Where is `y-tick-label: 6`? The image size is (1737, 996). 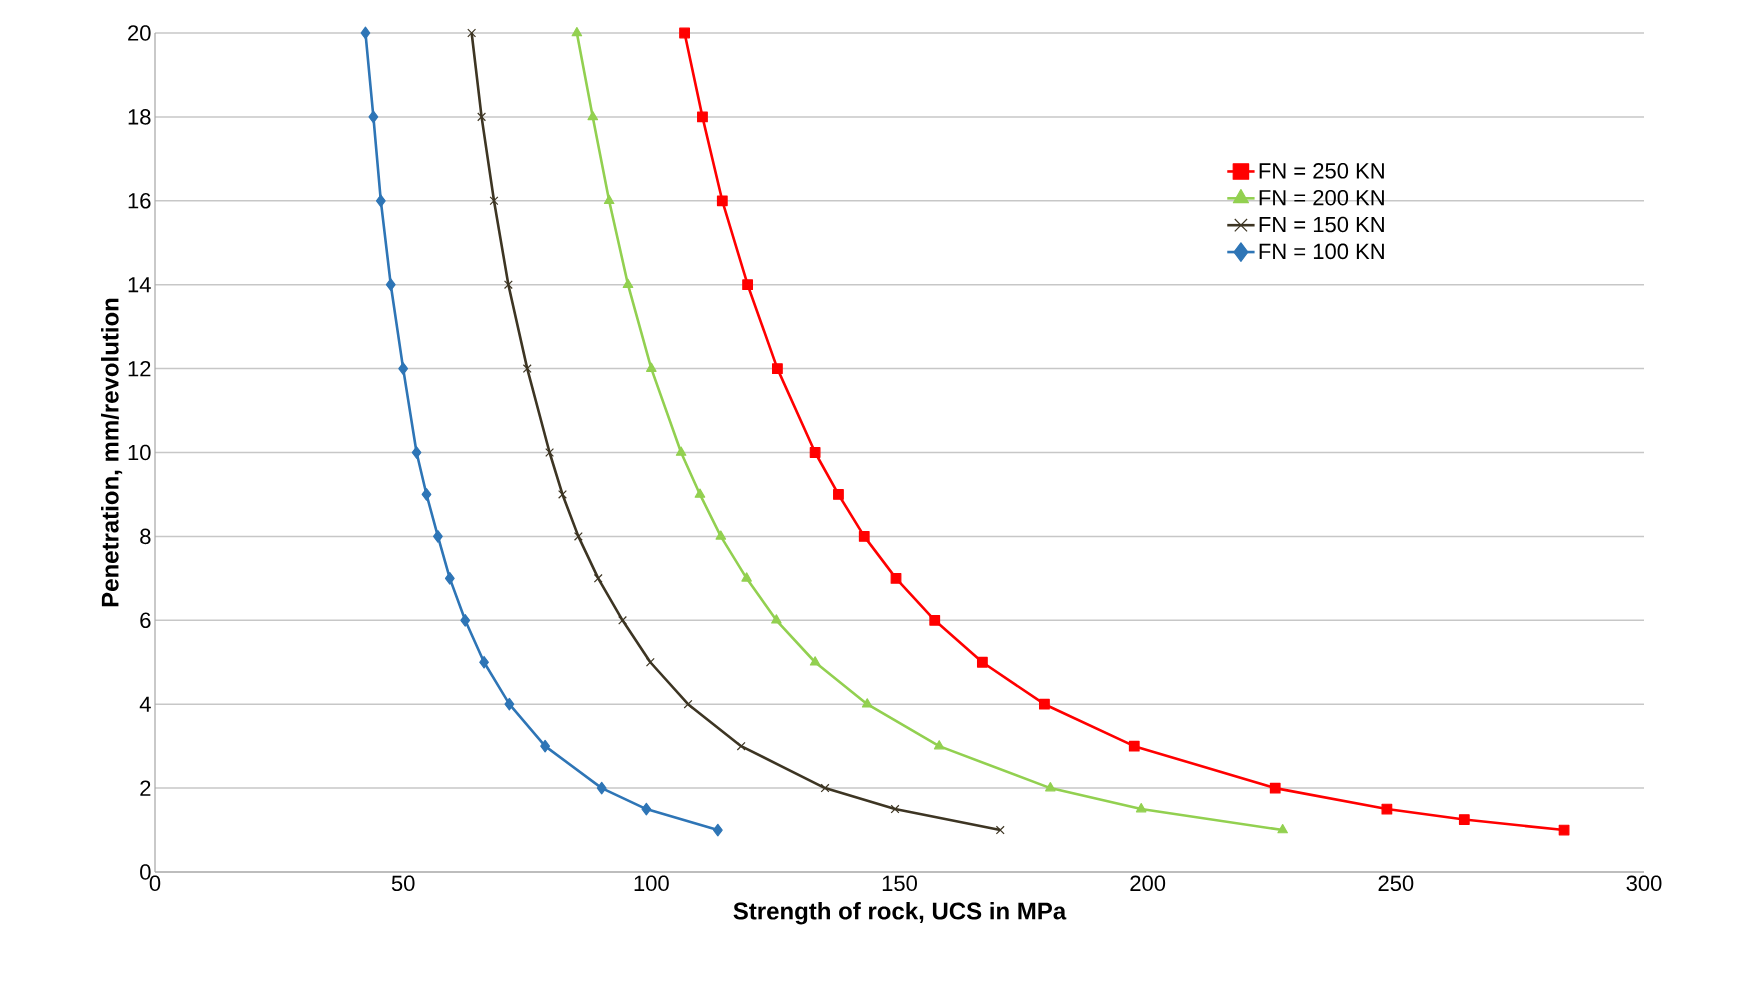
y-tick-label: 6 is located at coordinates (145, 620).